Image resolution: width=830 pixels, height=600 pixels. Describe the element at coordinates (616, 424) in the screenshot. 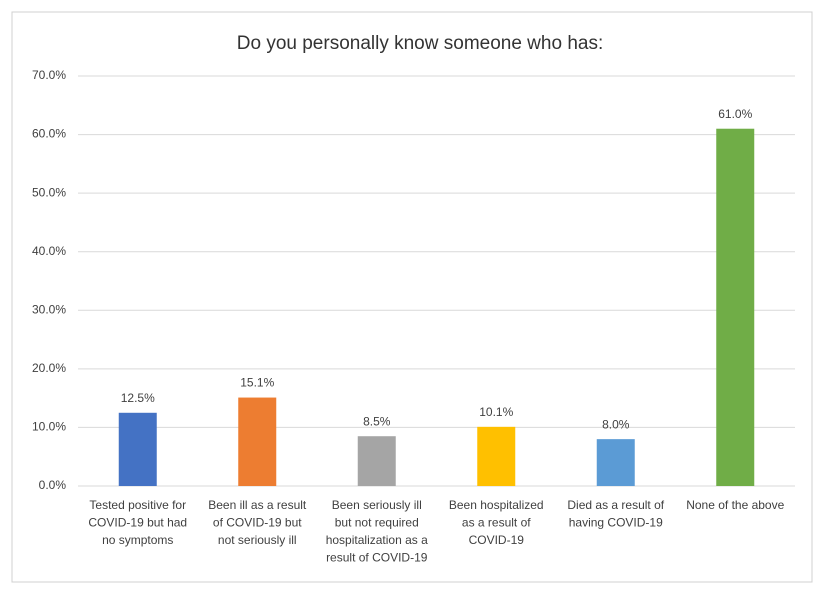

I see `value-label: 8.0%` at that location.